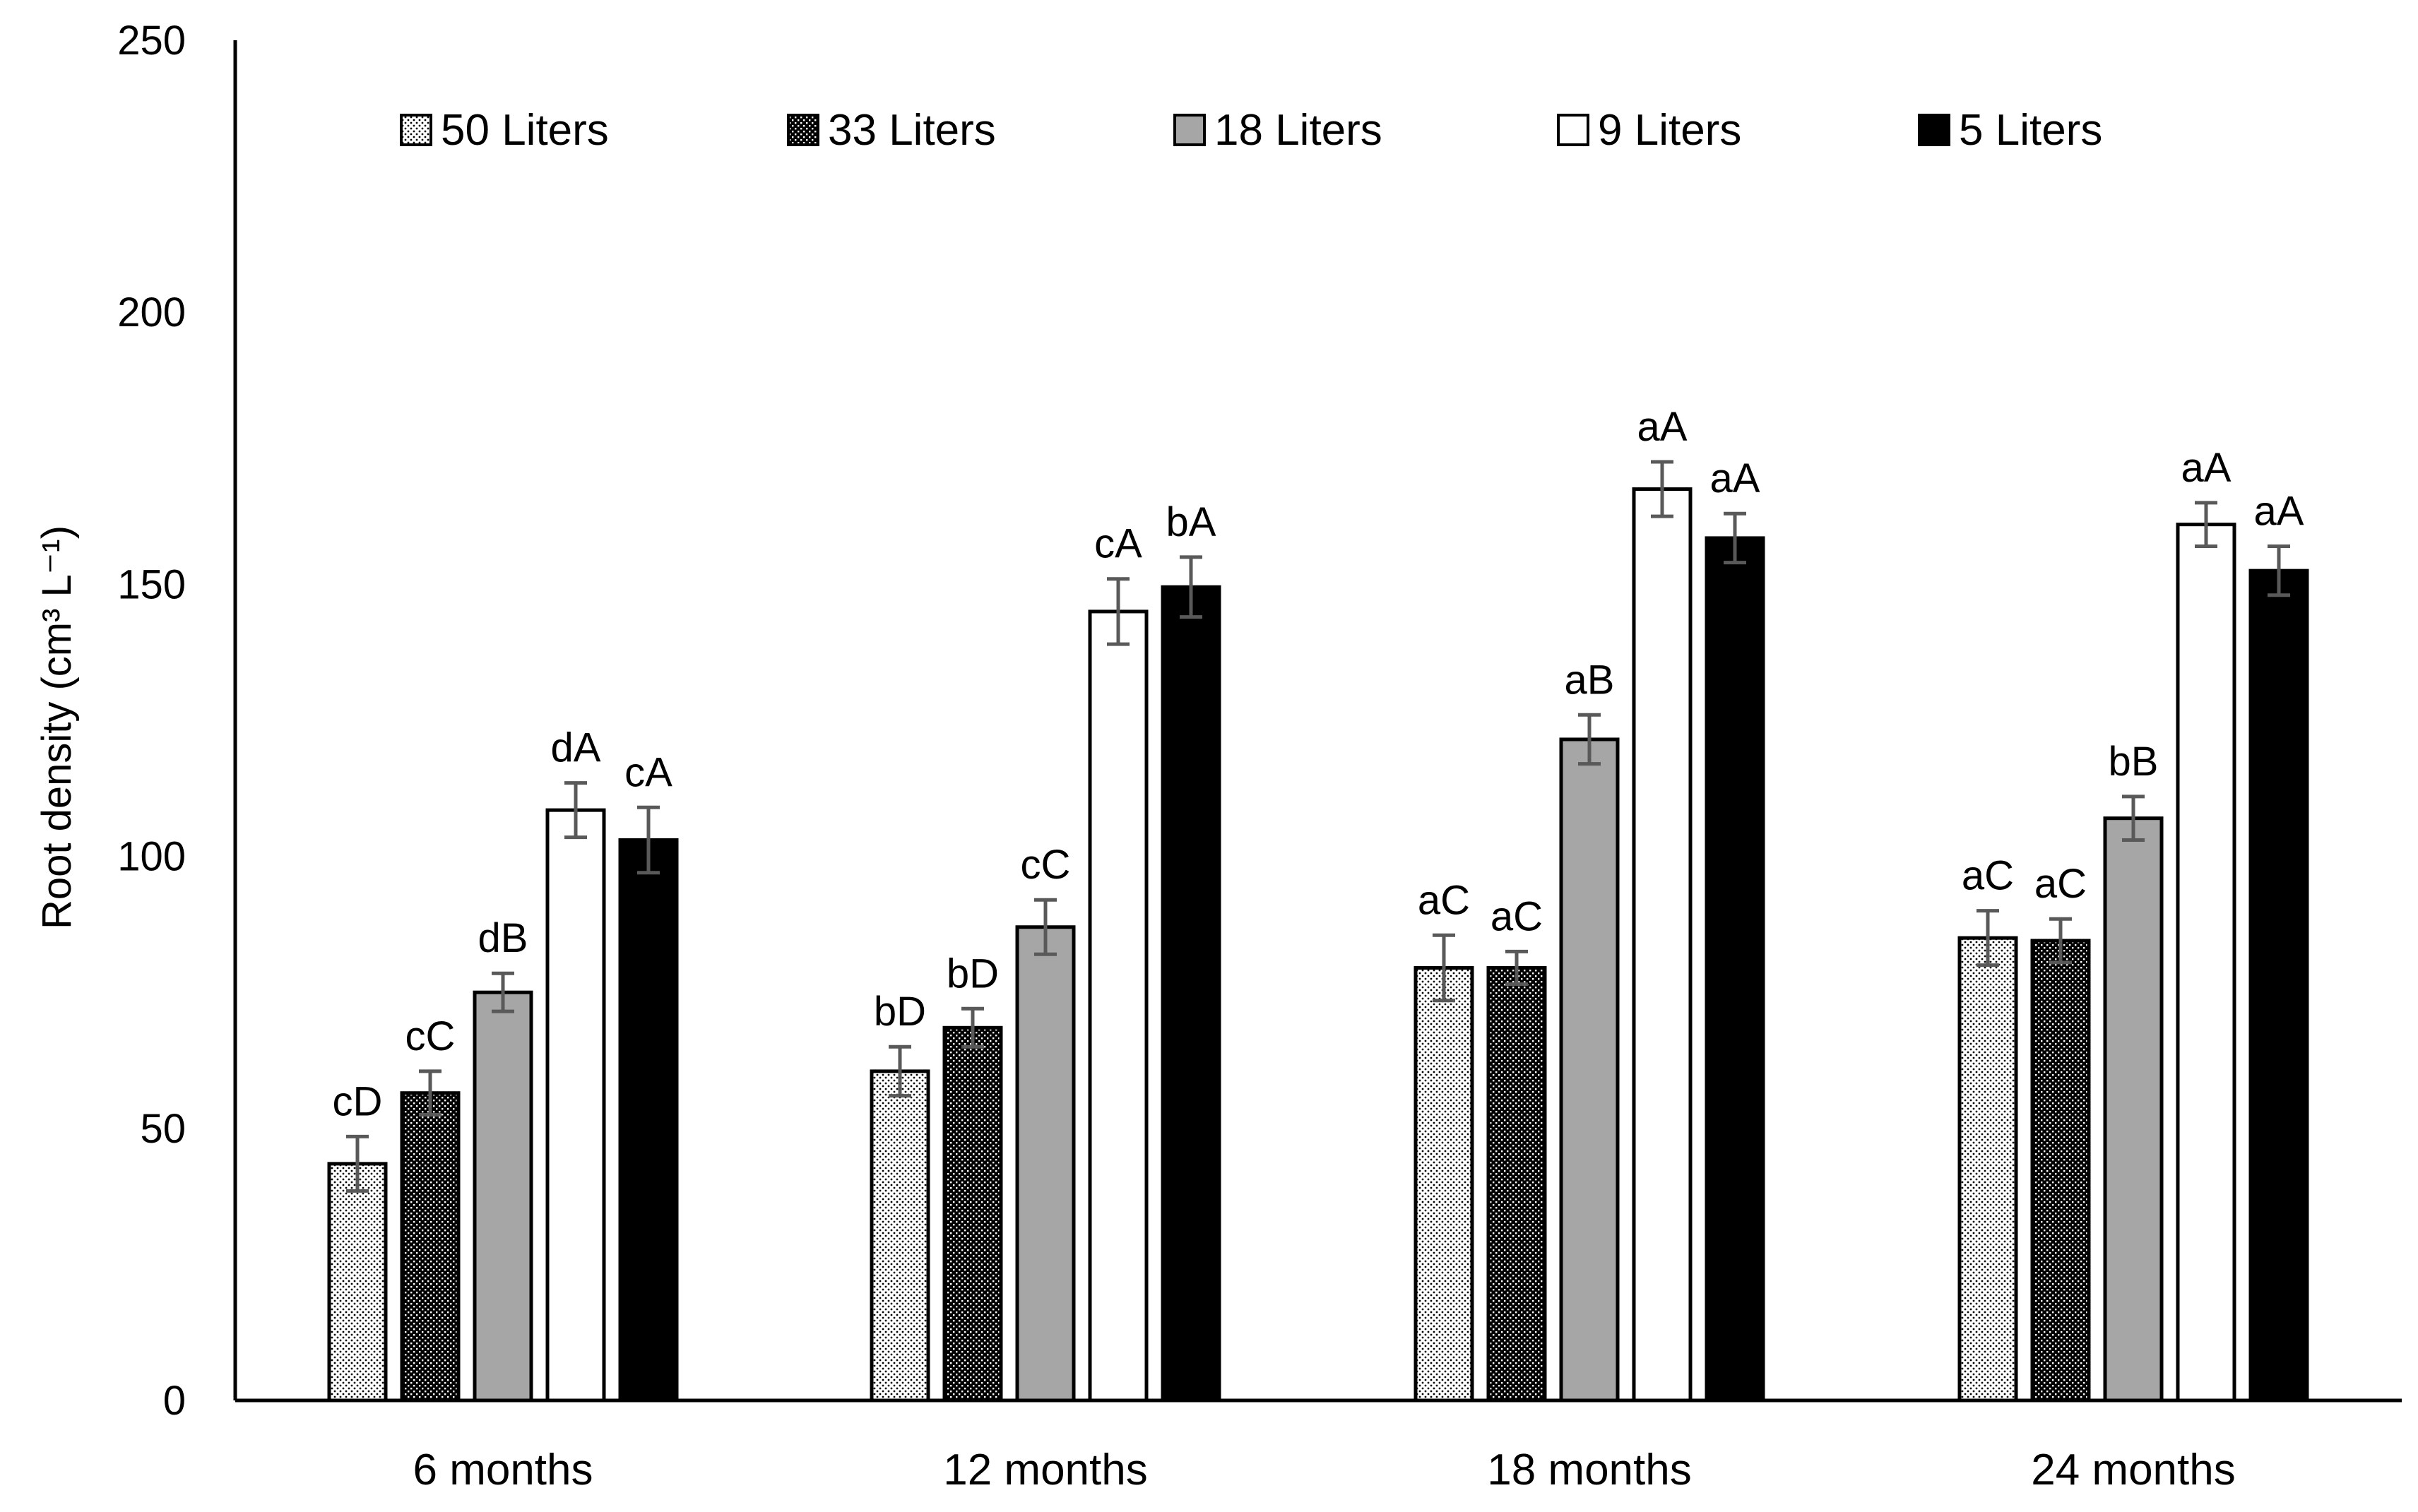 This screenshot has height=1512, width=2418. Describe the element at coordinates (1191, 522) in the screenshot. I see `data-label: bA` at that location.